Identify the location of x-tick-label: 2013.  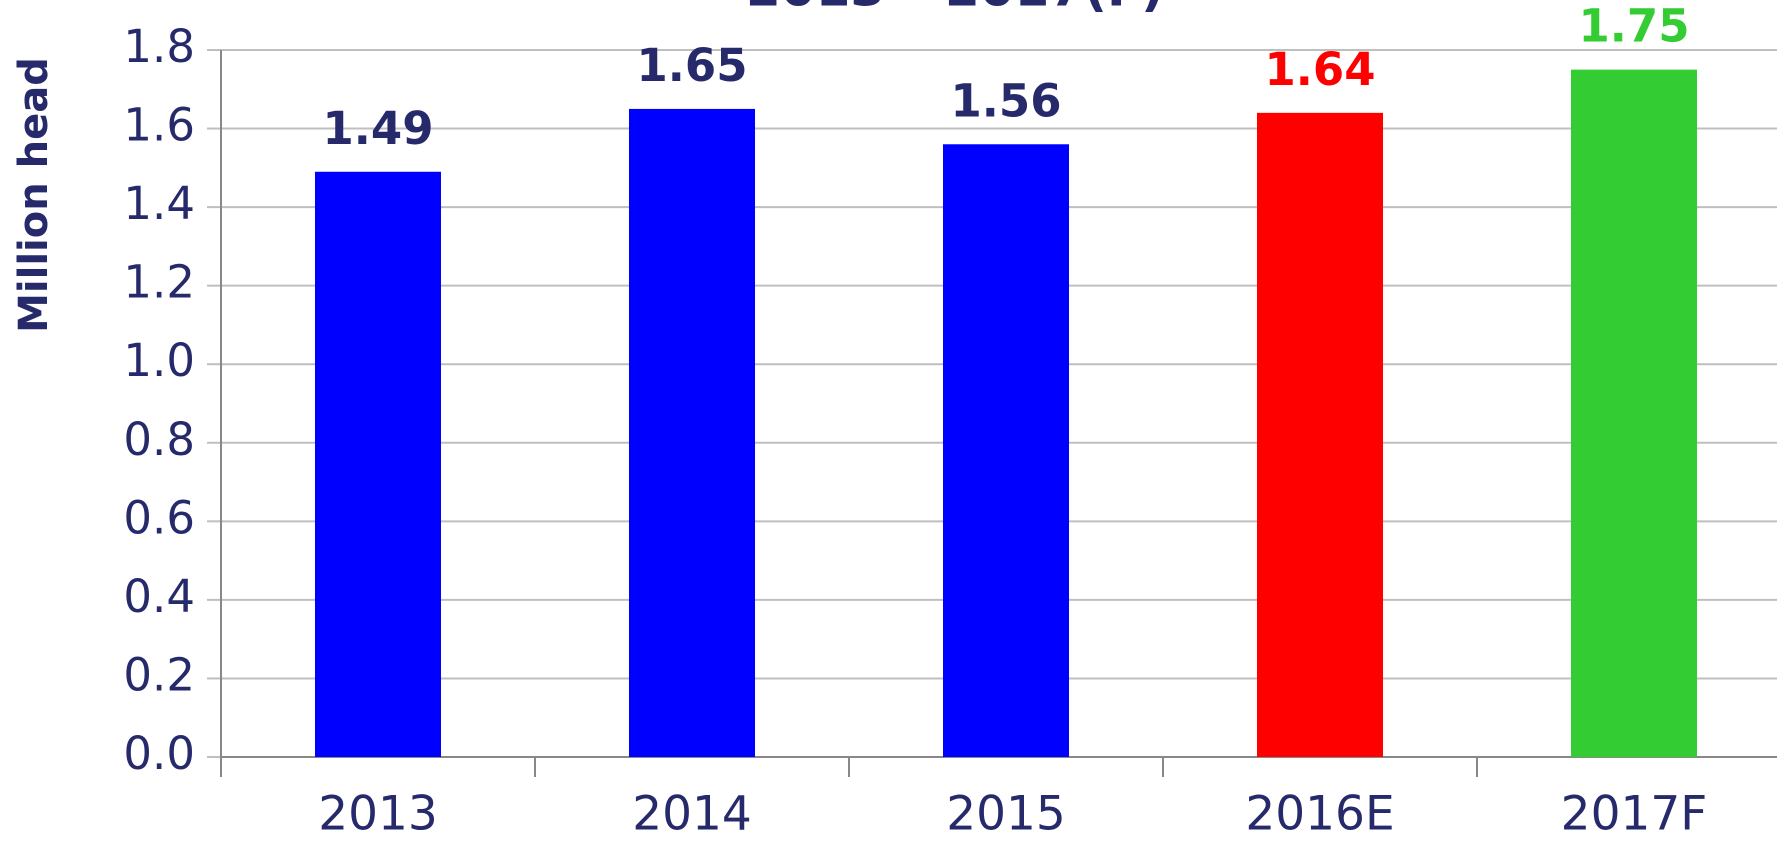
(378, 814).